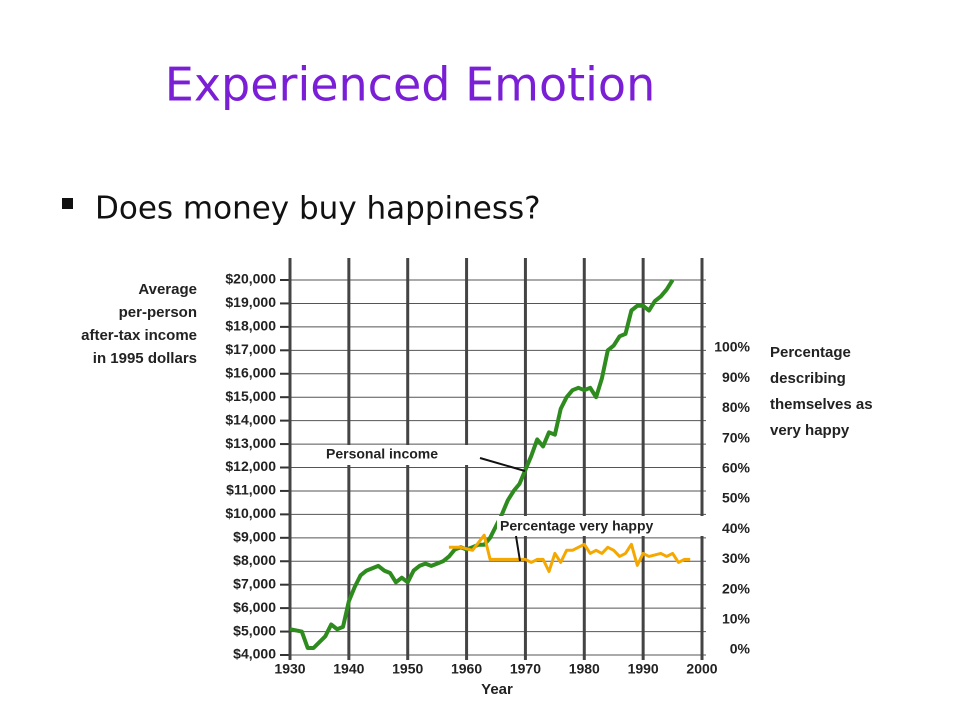  I want to click on series-line, so click(569, 553).